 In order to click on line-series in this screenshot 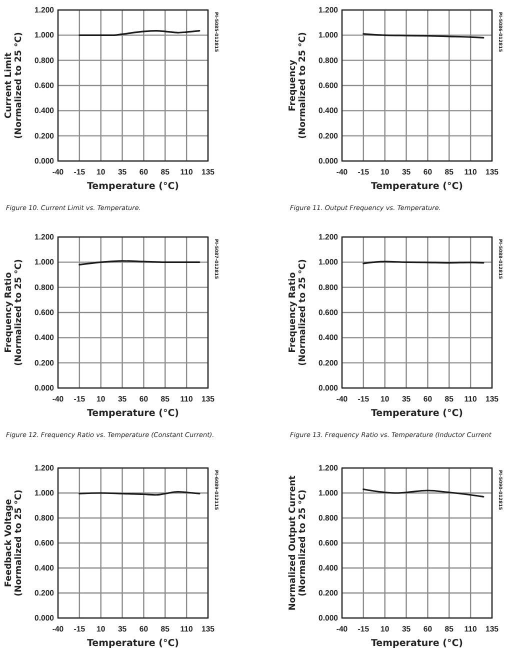, I will do `click(423, 493)`.